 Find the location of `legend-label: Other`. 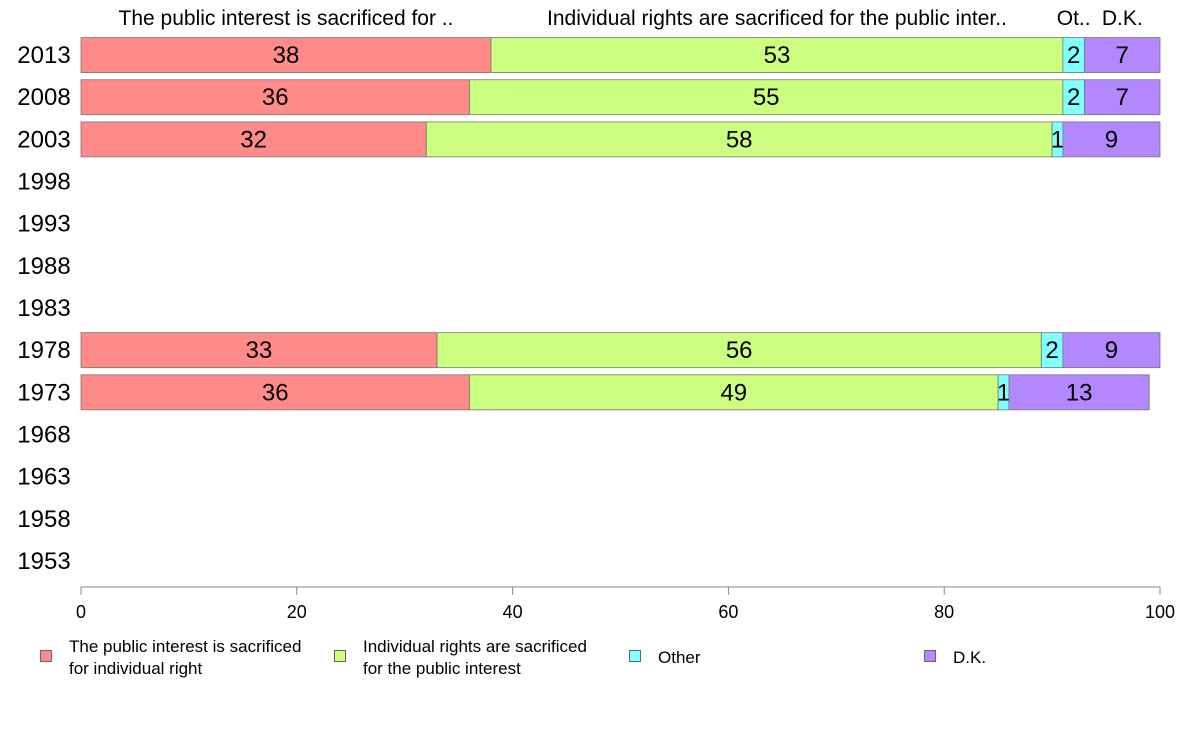

legend-label: Other is located at coordinates (679, 657).